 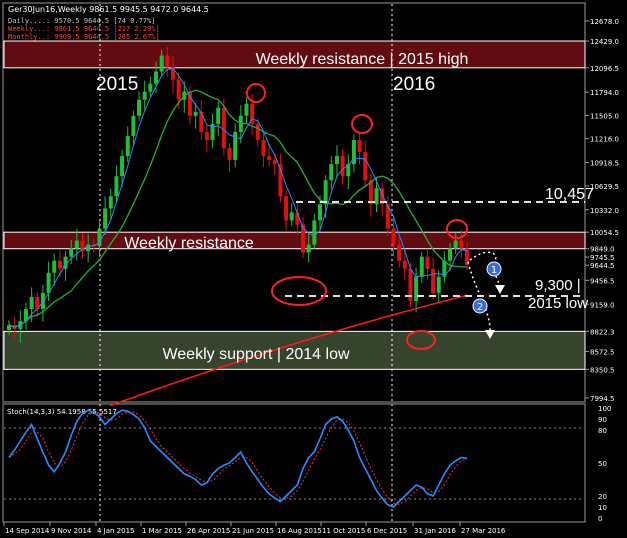 I want to click on stoch-tick-label: 50, so click(x=602, y=464).